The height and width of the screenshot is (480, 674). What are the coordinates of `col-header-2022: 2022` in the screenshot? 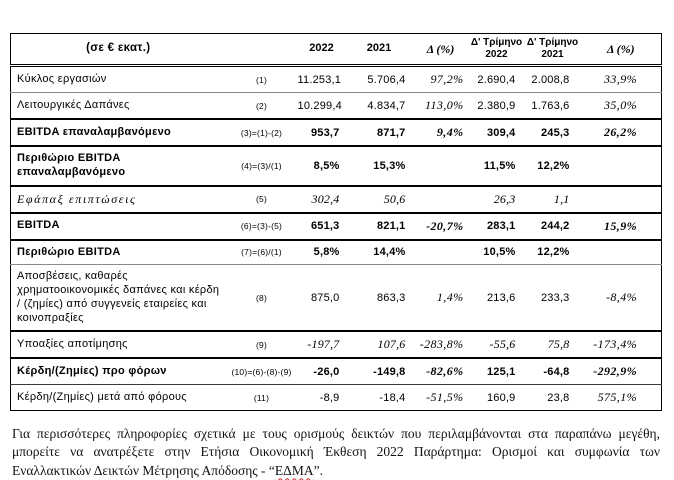 It's located at (321, 50).